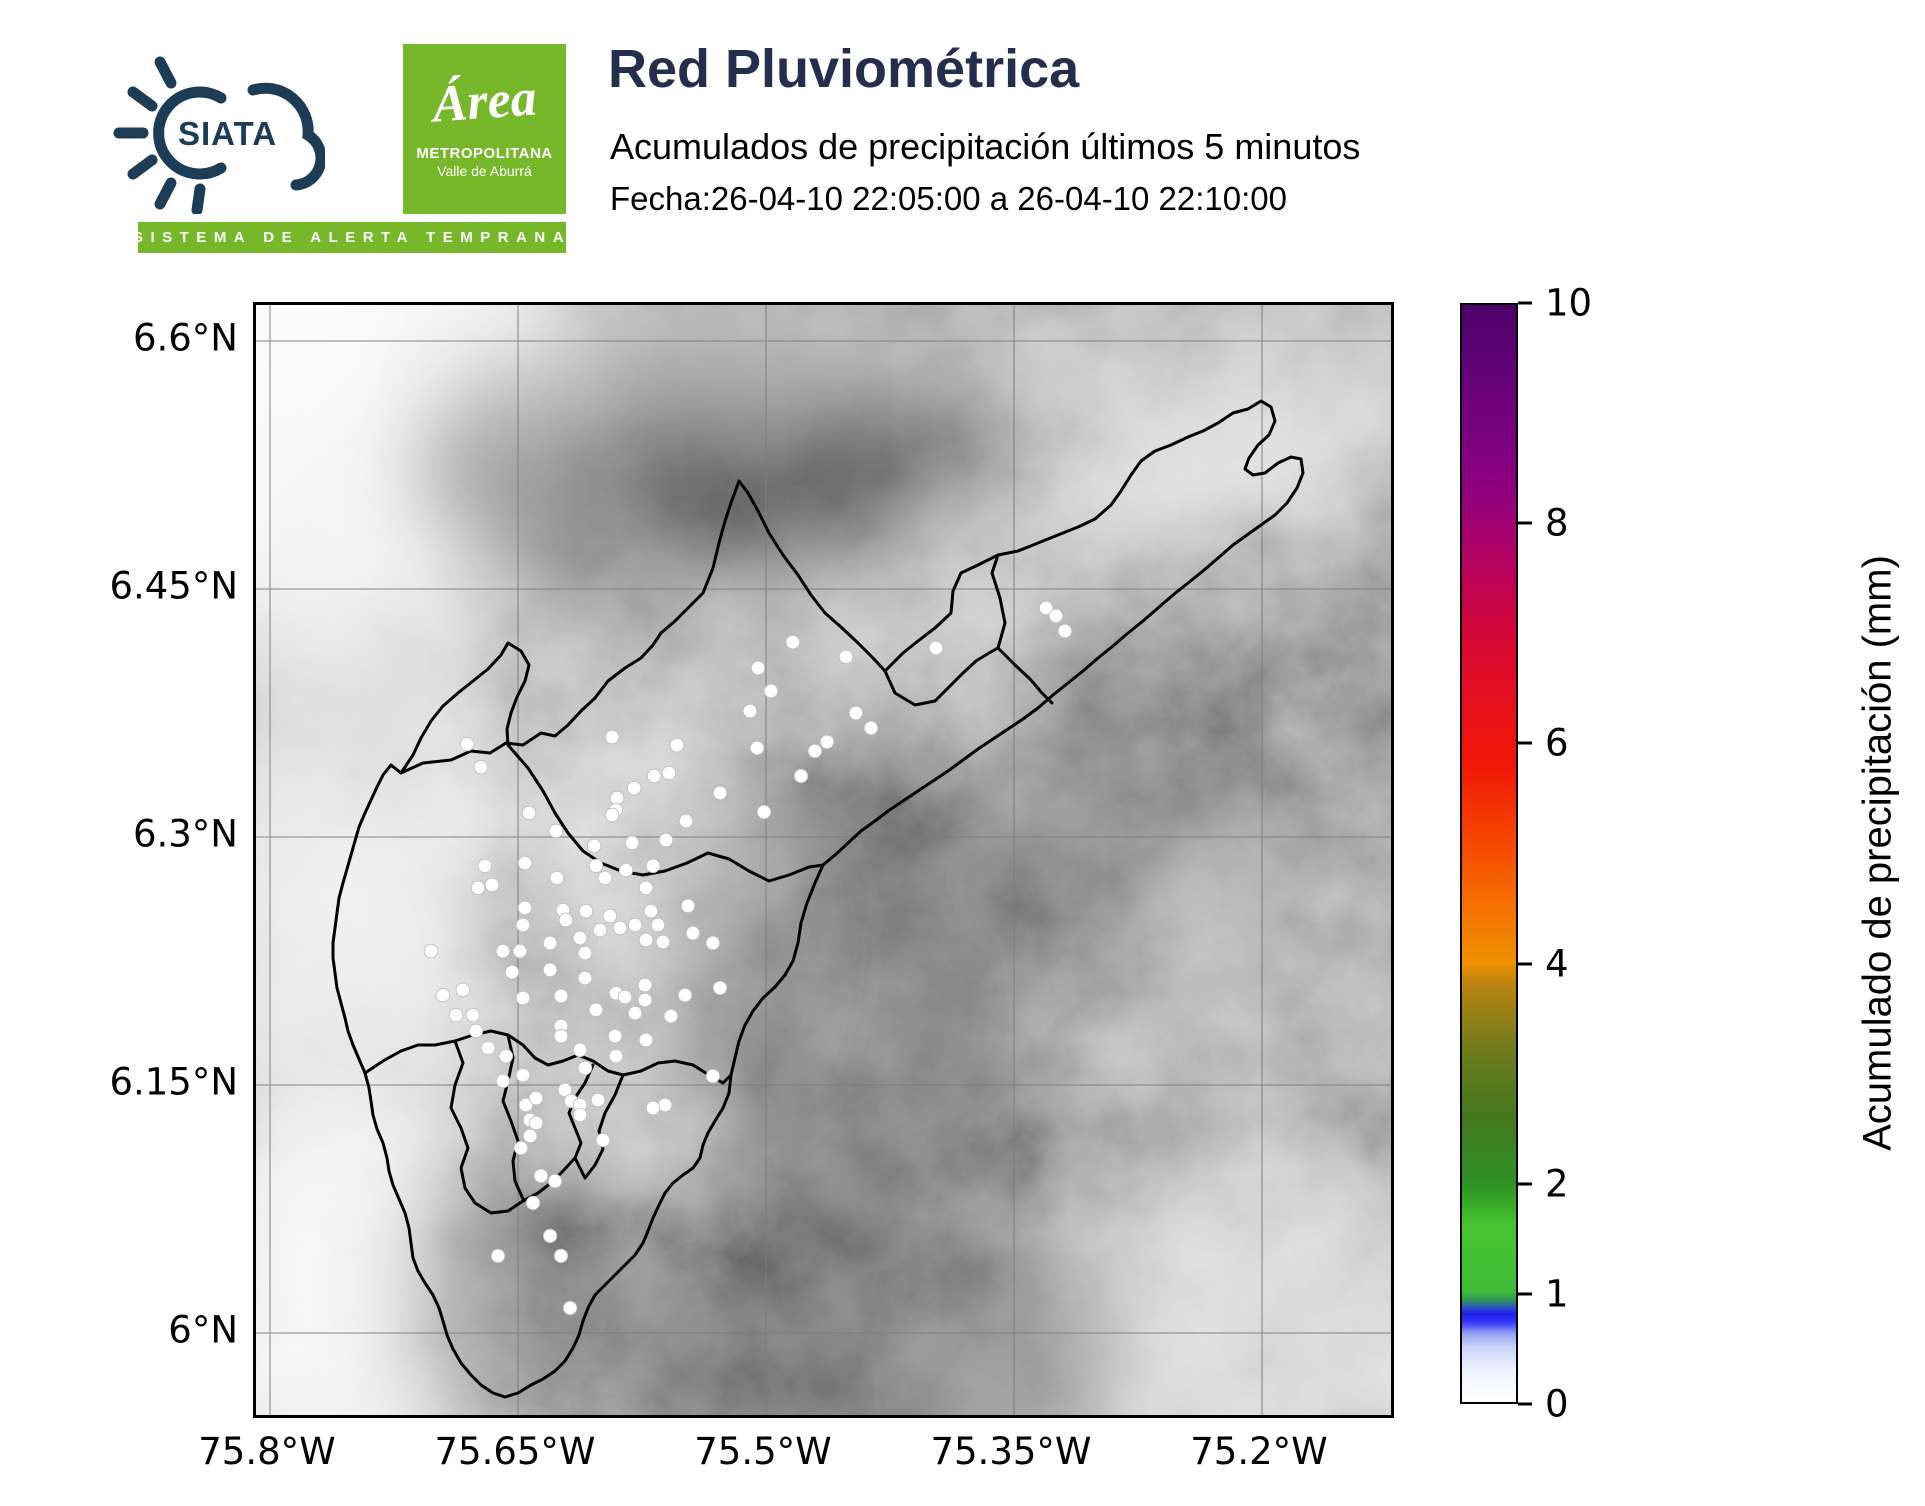 This screenshot has height=1506, width=1925. Describe the element at coordinates (173, 1082) in the screenshot. I see `y-tick-label: 6.15°N` at that location.